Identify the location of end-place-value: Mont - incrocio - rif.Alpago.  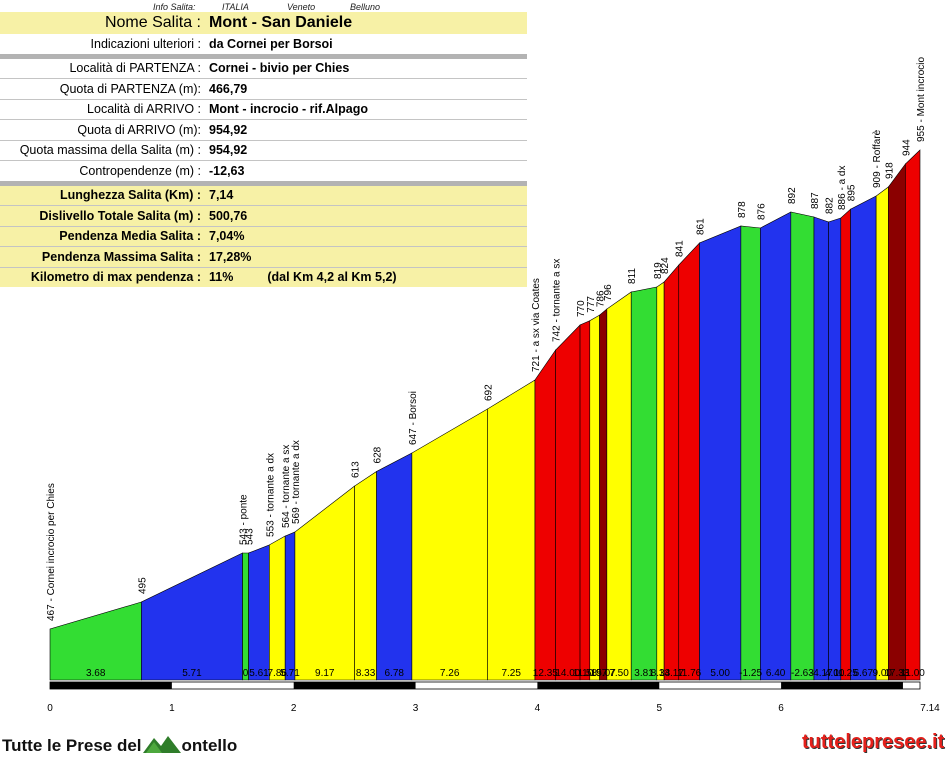
(289, 109).